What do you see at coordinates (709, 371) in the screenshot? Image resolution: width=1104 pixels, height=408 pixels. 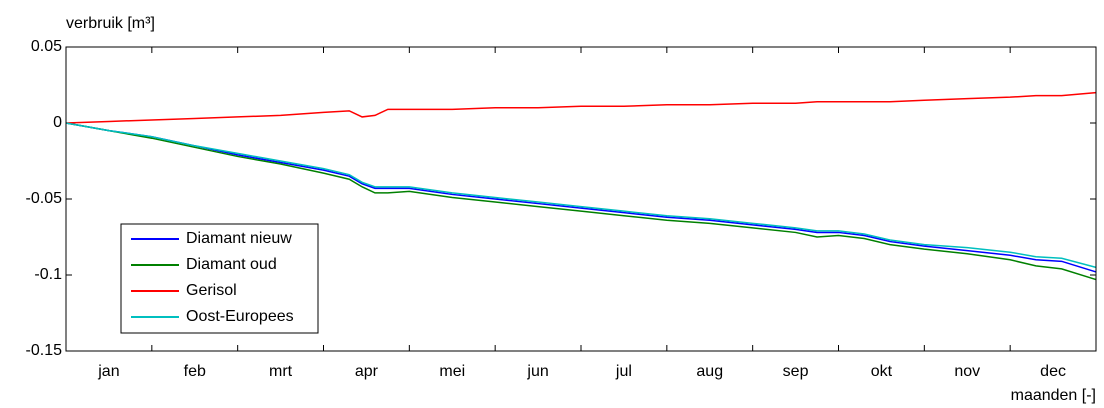 I see `x-tick-label: aug` at bounding box center [709, 371].